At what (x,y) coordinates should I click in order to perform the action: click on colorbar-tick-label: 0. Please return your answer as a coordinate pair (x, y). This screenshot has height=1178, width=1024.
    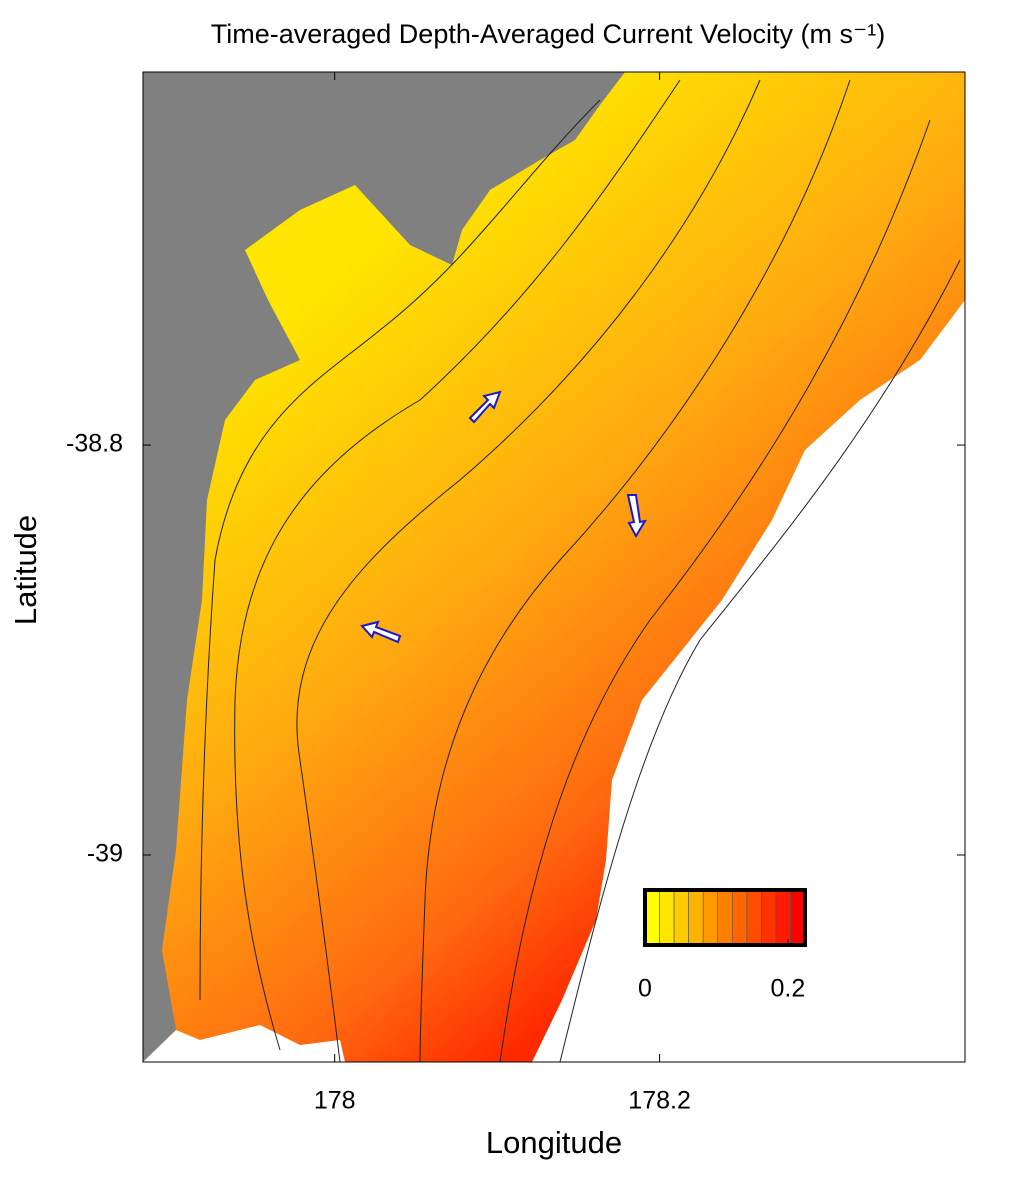
    Looking at the image, I should click on (645, 989).